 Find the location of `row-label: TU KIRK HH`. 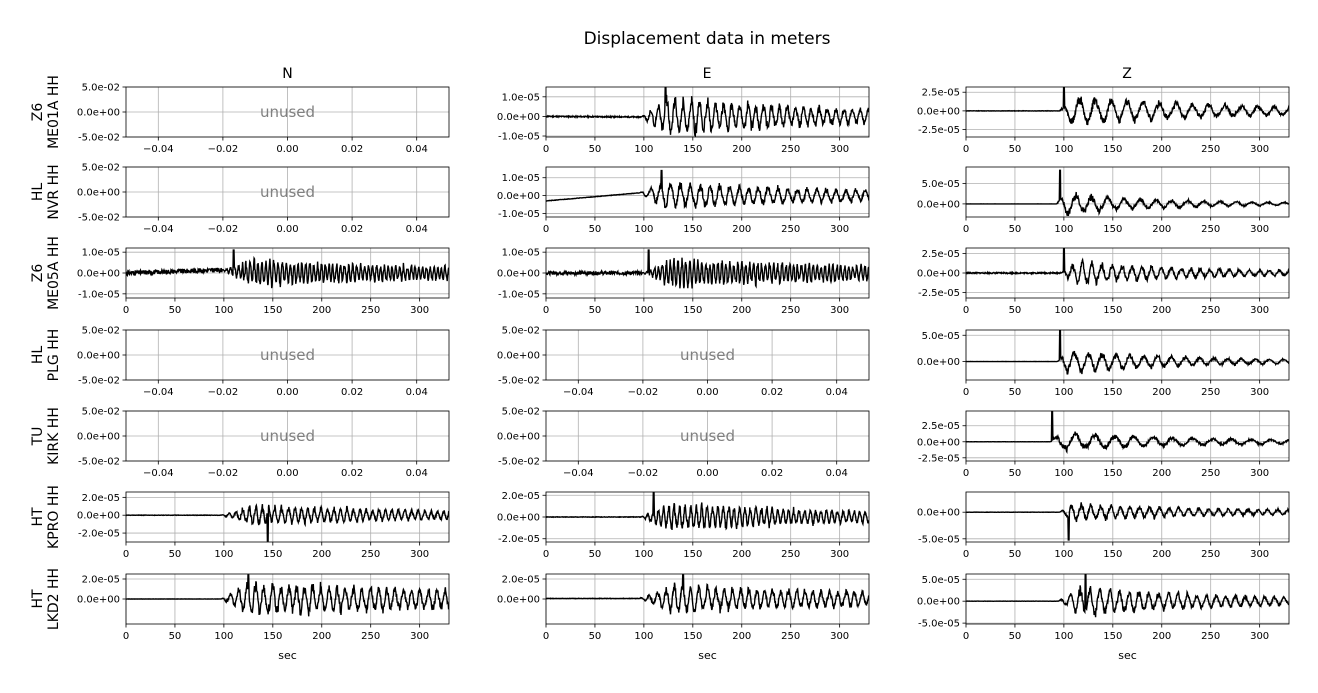

row-label: TU KIRK HH is located at coordinates (46, 436).